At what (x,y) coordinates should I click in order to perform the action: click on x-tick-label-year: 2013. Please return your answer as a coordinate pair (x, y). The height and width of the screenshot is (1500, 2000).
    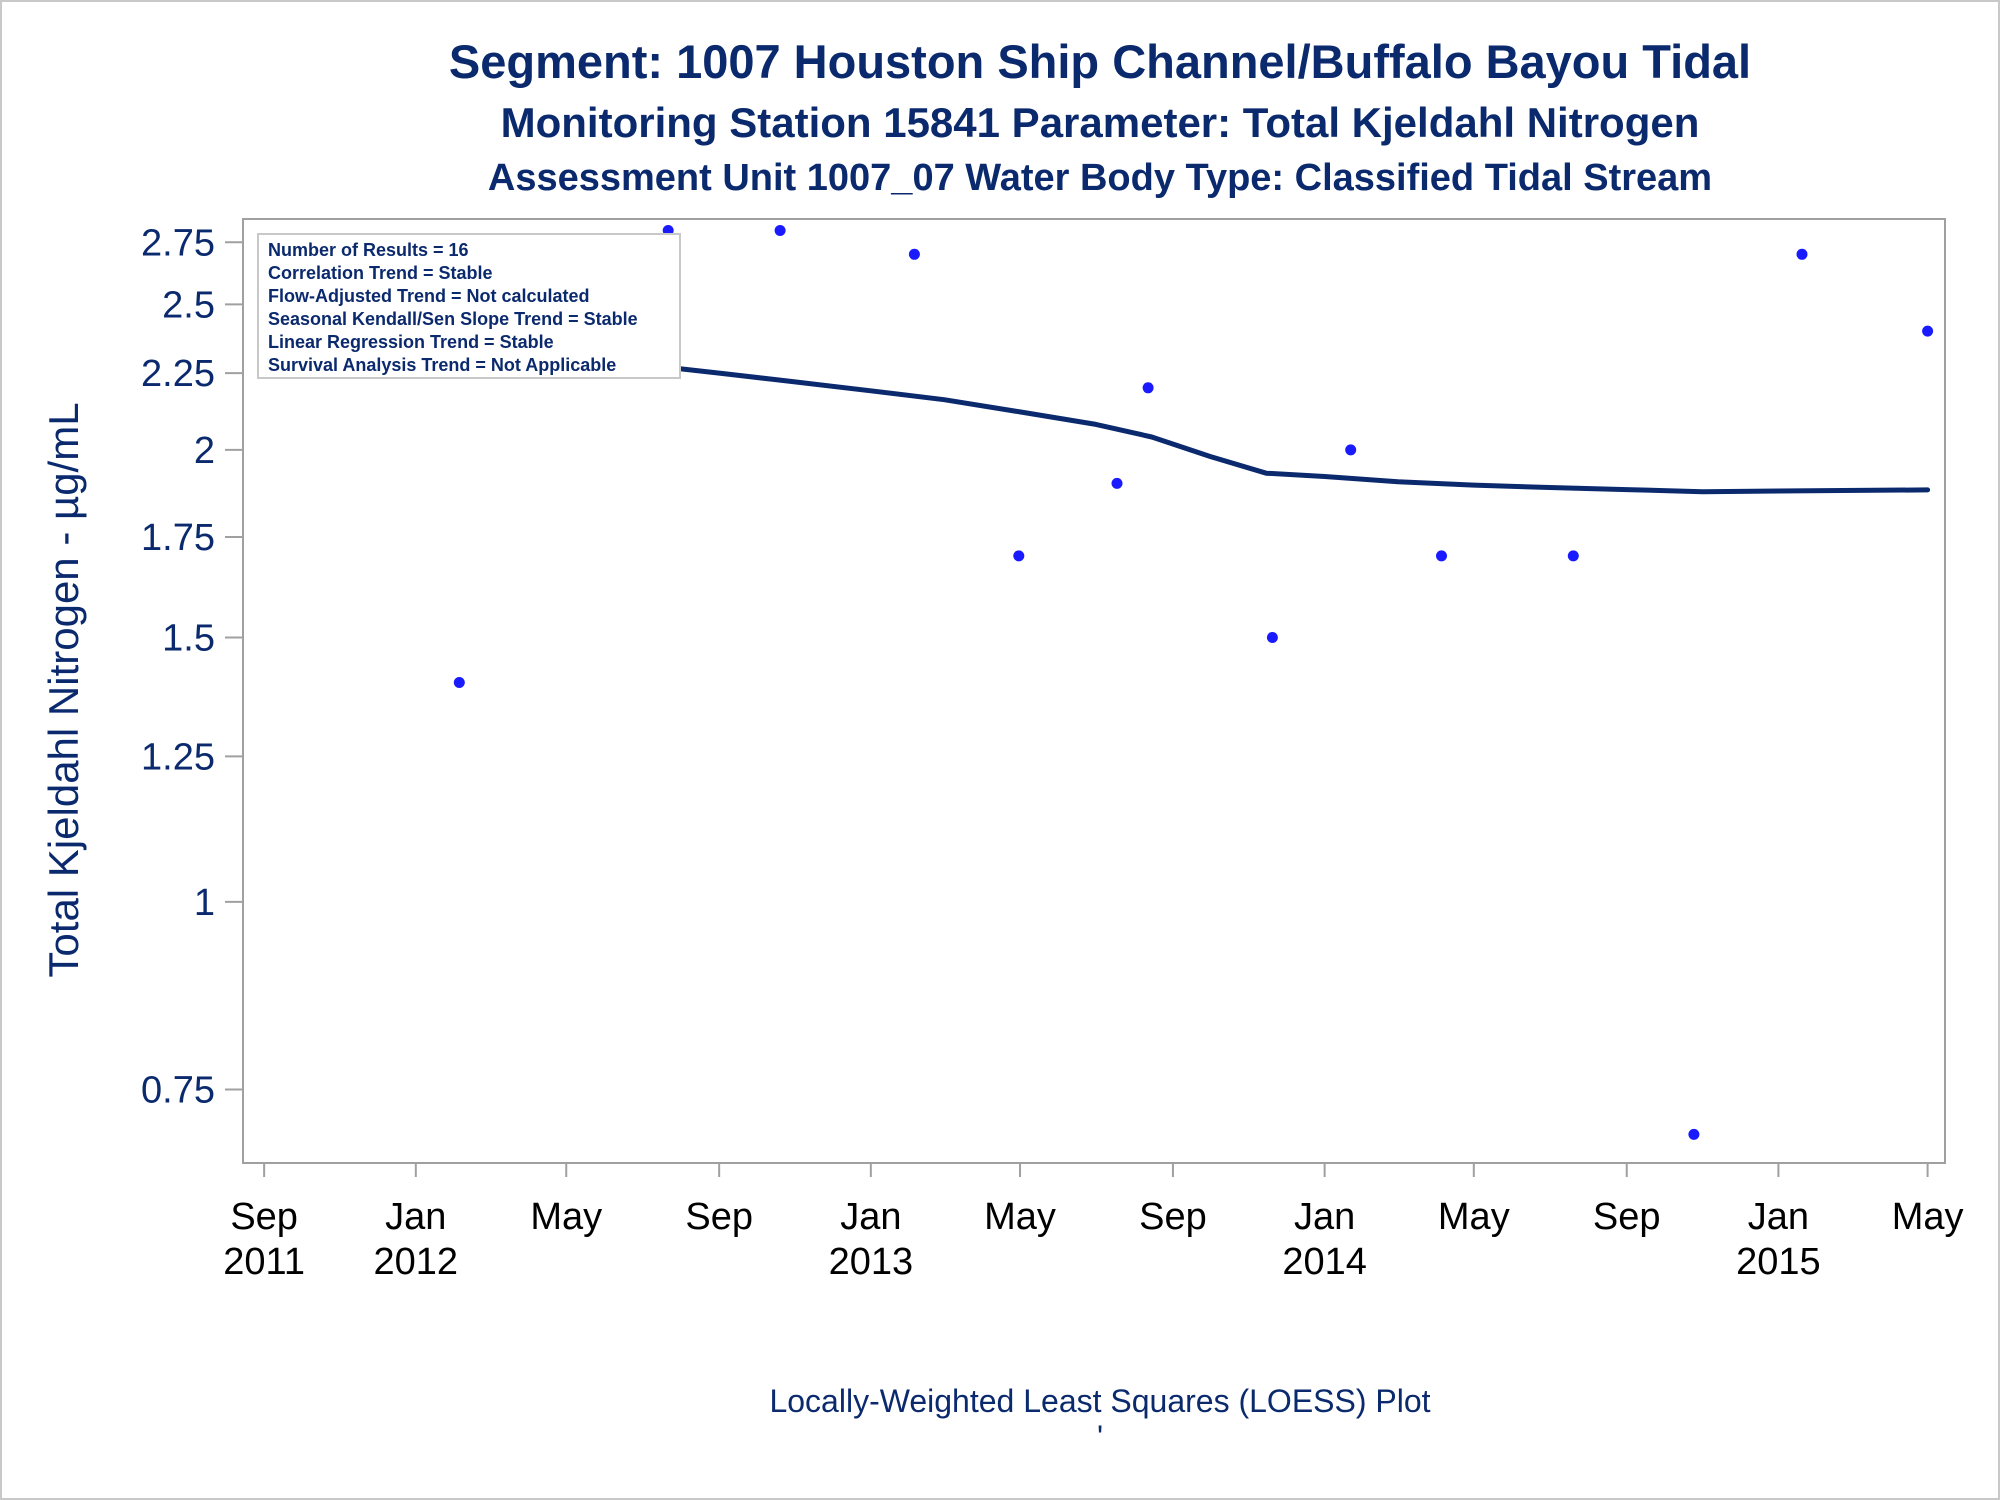
    Looking at the image, I should click on (871, 1262).